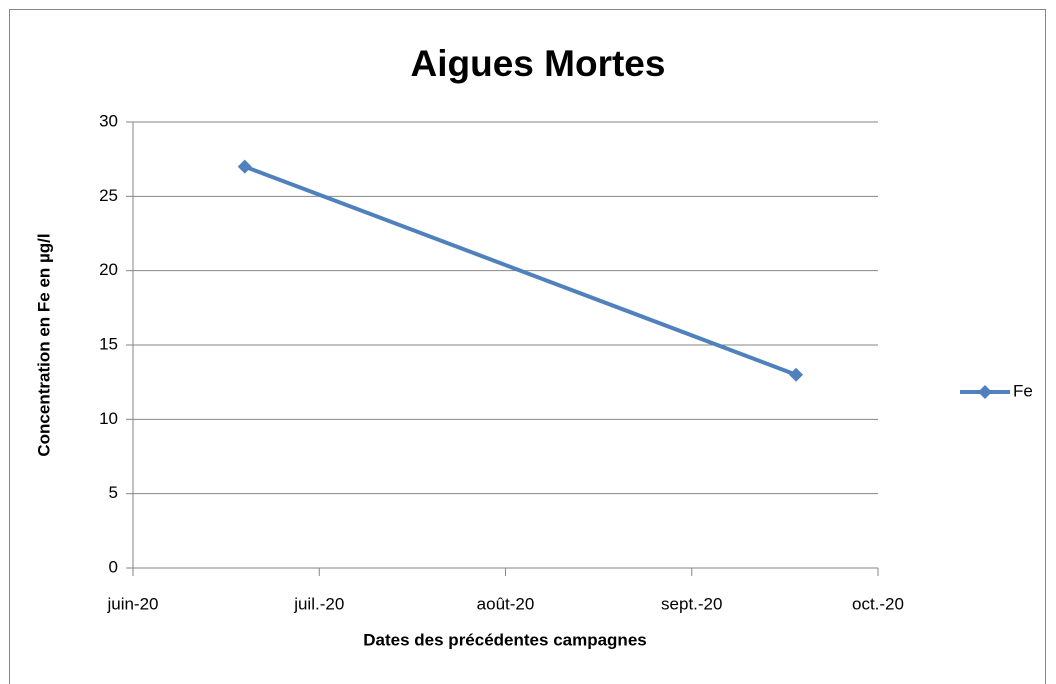  What do you see at coordinates (538, 63) in the screenshot?
I see `chart-title: Aigues Mortes` at bounding box center [538, 63].